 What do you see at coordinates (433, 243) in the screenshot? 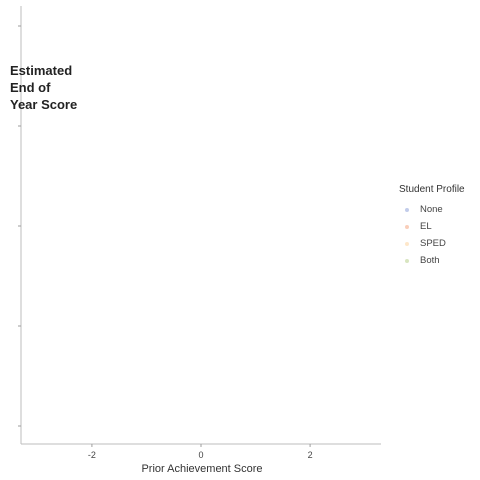
I see `legend-label-sped: SPED` at bounding box center [433, 243].